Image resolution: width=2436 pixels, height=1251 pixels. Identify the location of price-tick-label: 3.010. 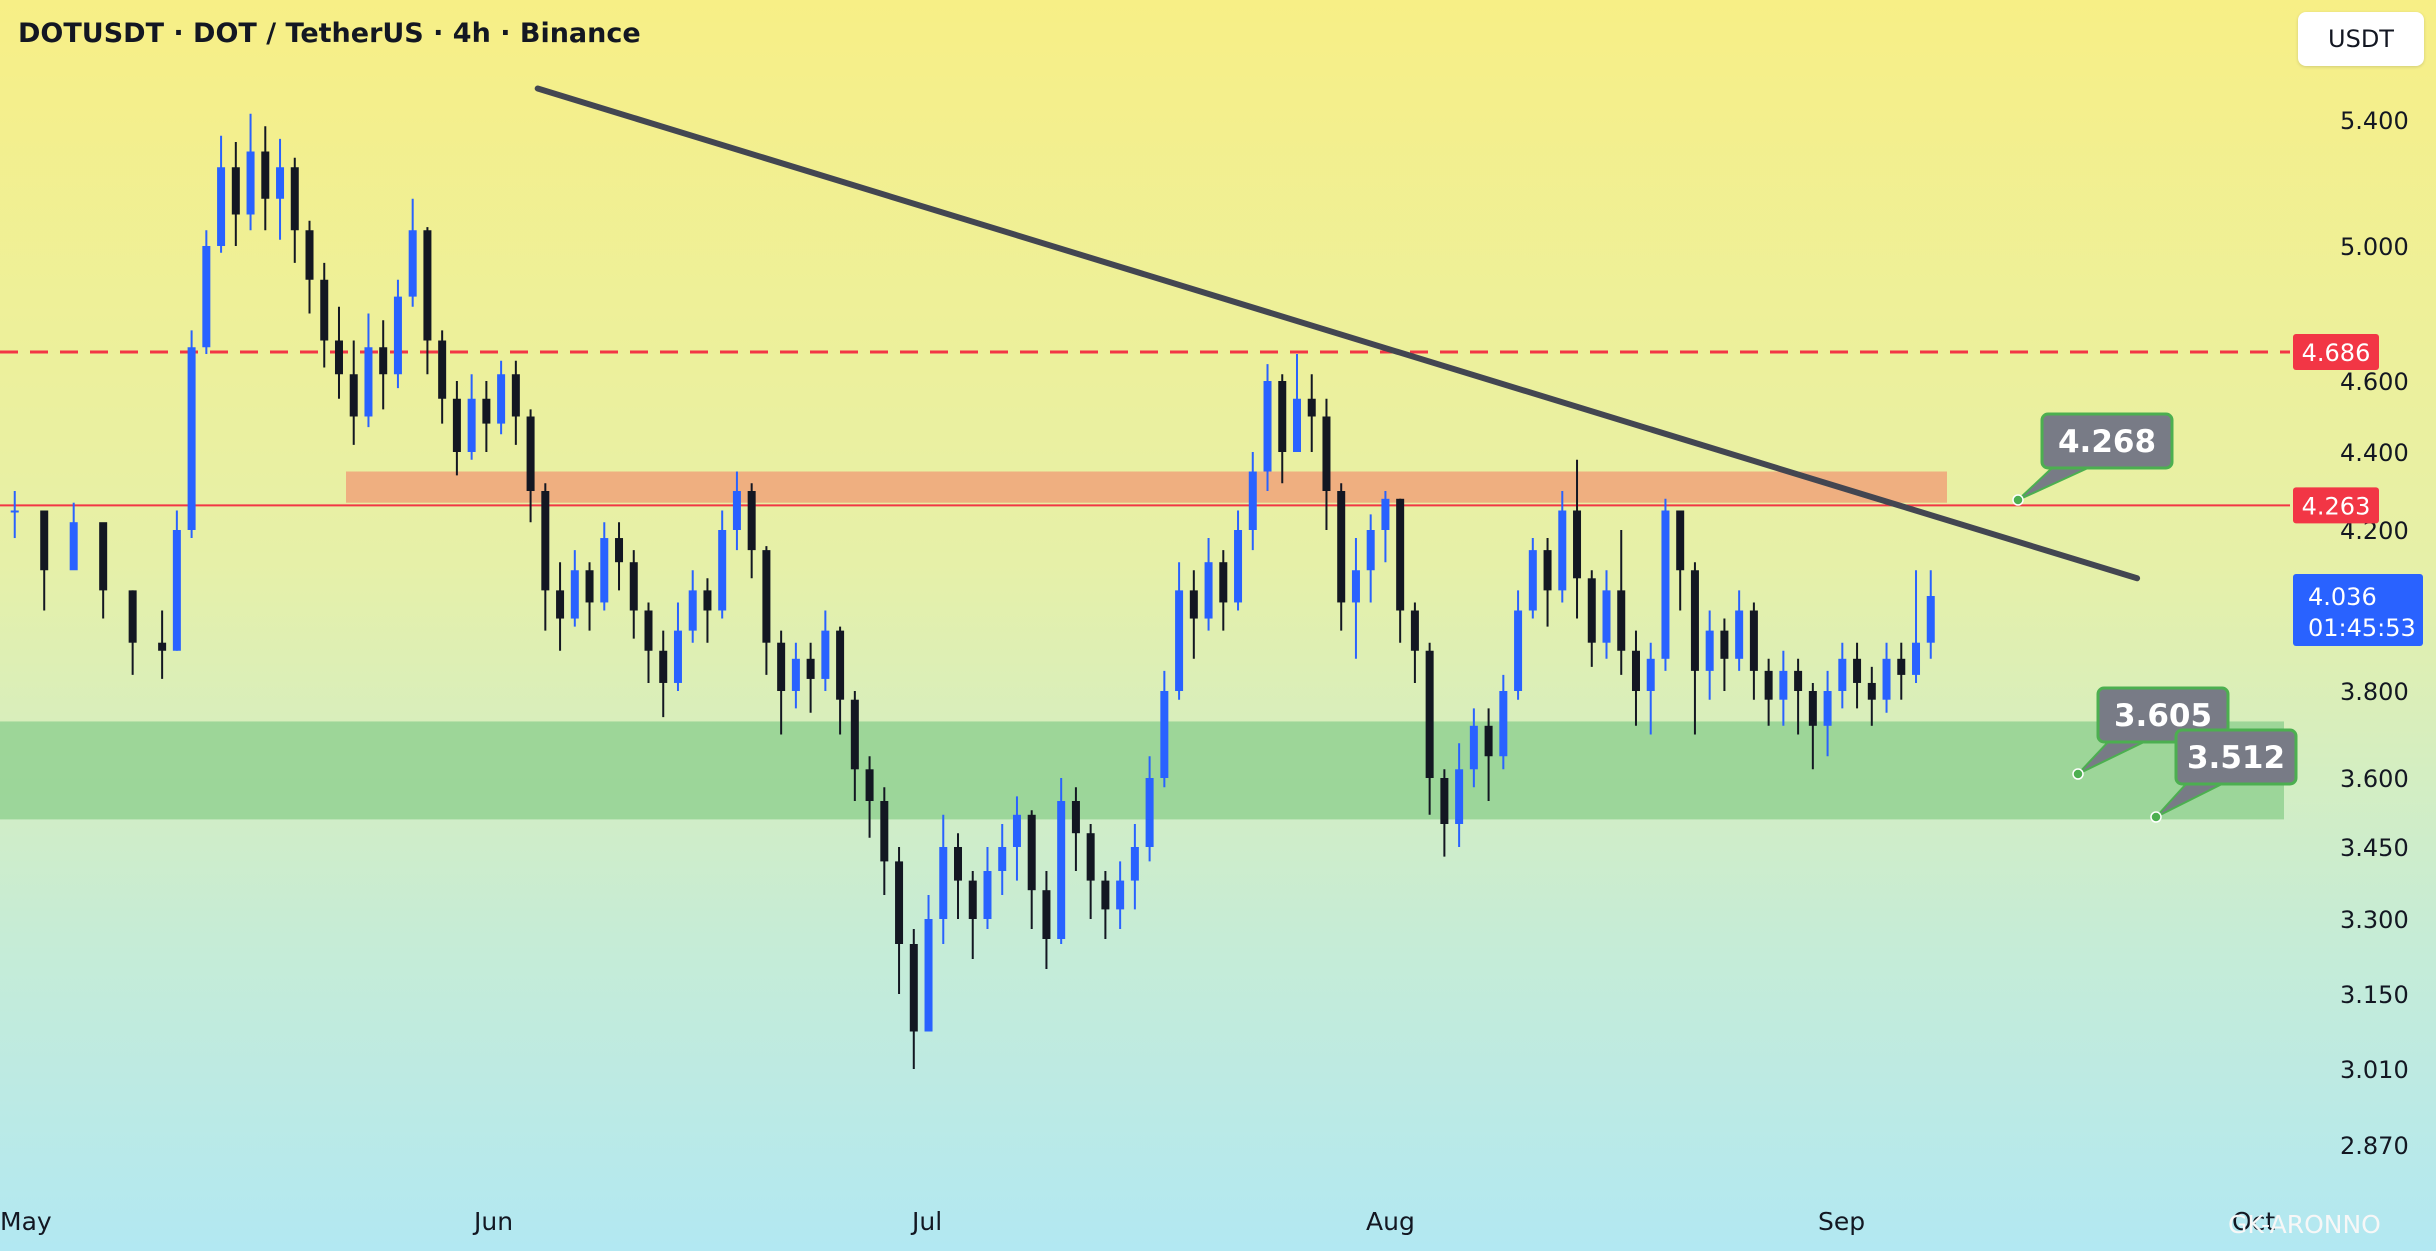
(2374, 1070).